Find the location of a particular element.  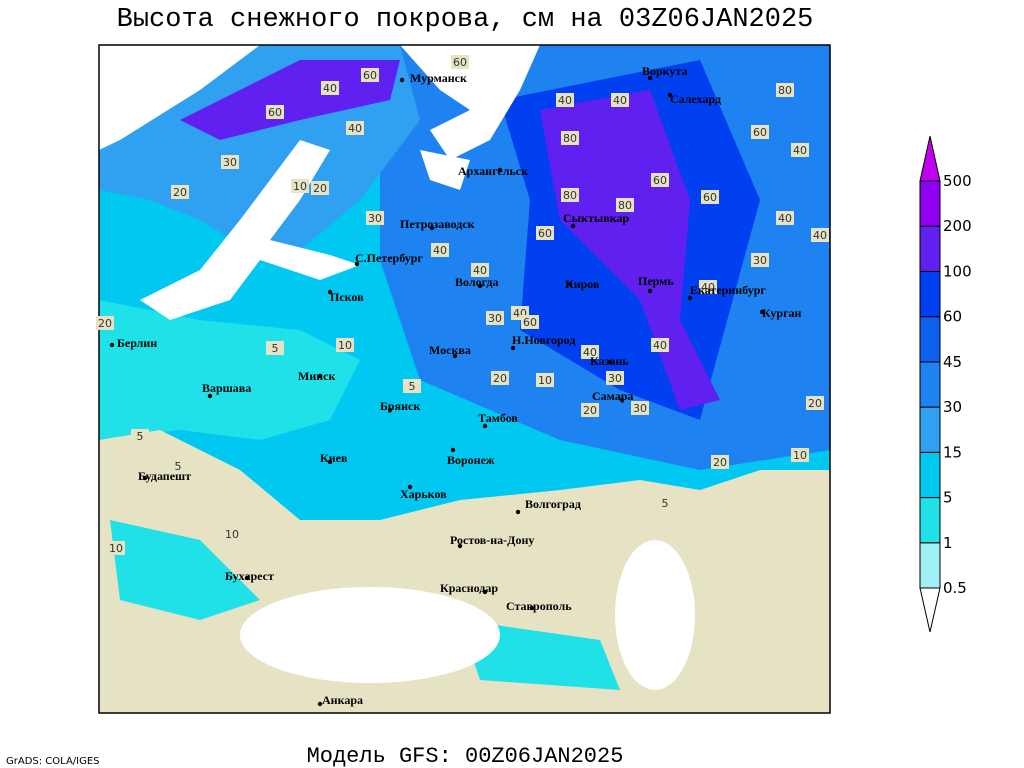

snow-deepest is located at coordinates (630, 250).